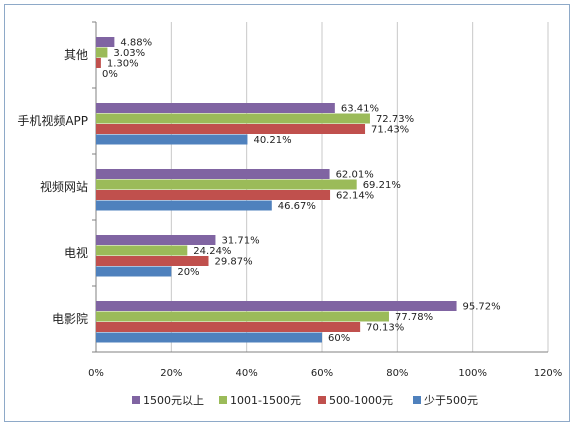 The height and width of the screenshot is (429, 578). What do you see at coordinates (70, 319) in the screenshot?
I see `category-label: 电影院` at bounding box center [70, 319].